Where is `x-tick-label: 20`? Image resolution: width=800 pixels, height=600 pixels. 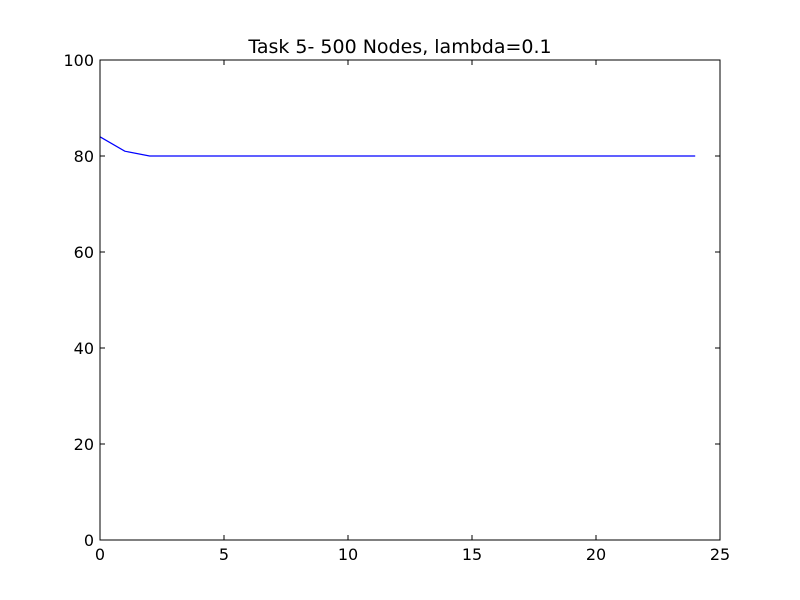
x-tick-label: 20 is located at coordinates (596, 554).